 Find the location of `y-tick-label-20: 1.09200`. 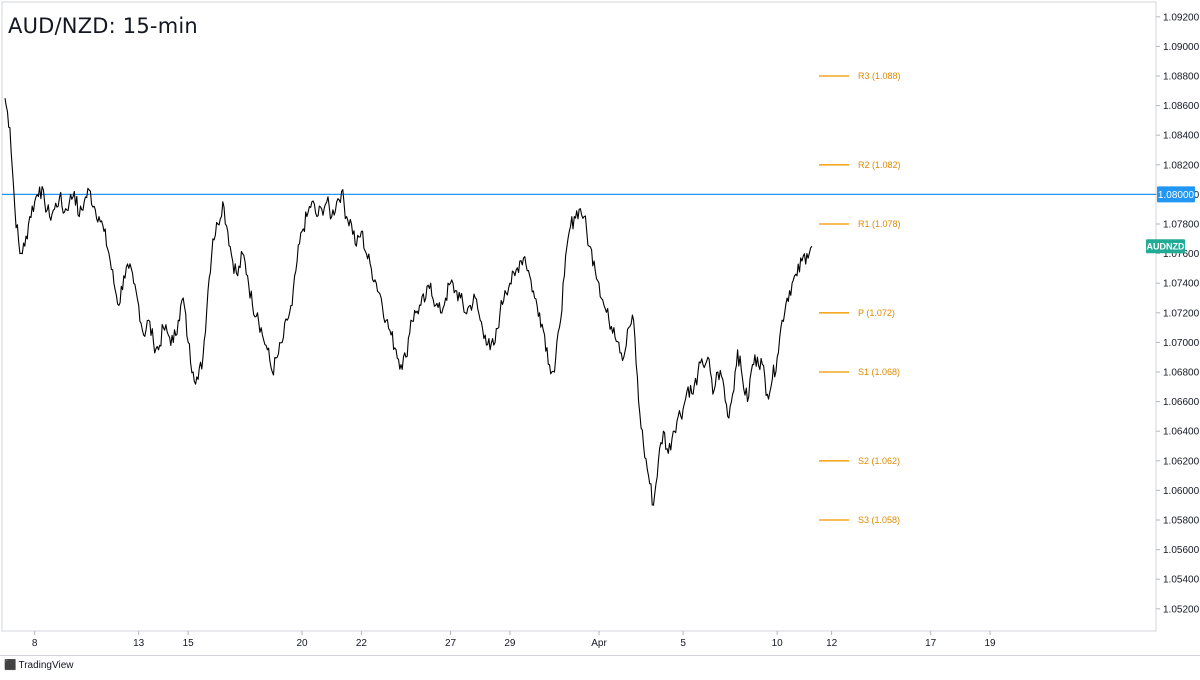

y-tick-label-20: 1.09200 is located at coordinates (1181, 17).